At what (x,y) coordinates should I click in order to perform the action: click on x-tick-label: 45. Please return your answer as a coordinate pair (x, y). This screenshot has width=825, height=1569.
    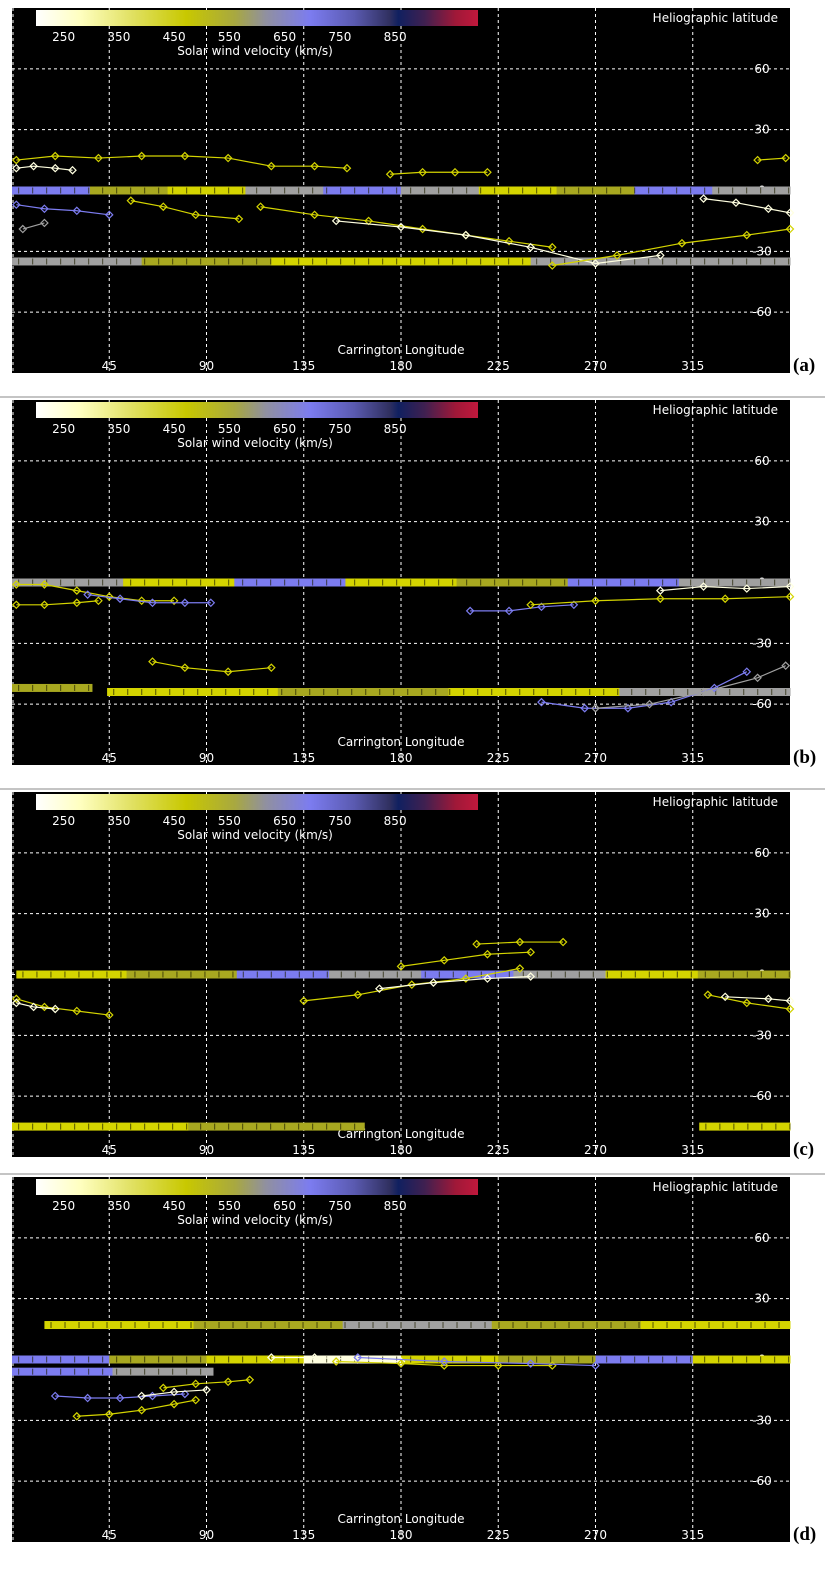
    Looking at the image, I should click on (109, 1150).